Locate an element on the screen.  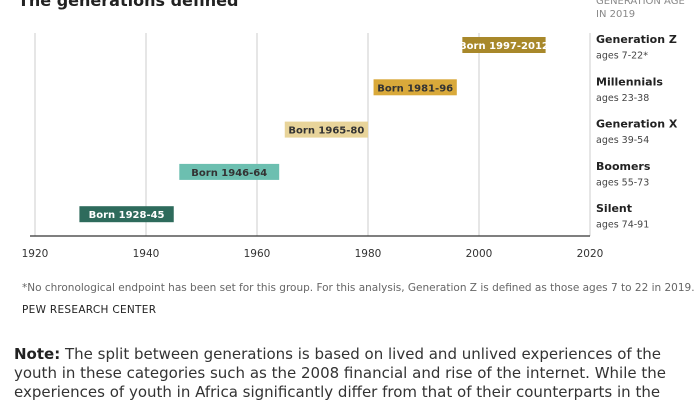
bar-label: Born 1946-64 is located at coordinates (229, 173).